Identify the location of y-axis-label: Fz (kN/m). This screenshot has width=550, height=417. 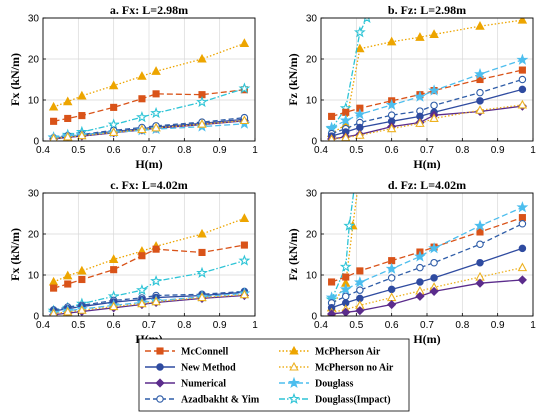
(293, 254).